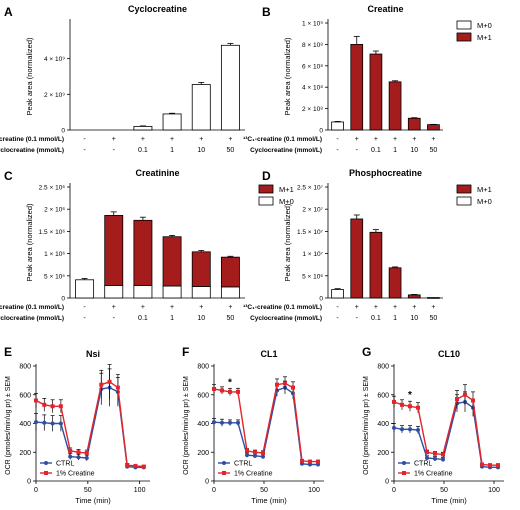 This screenshot has width=520, height=510. I want to click on chart-title: Phosphocreatine, so click(385, 173).